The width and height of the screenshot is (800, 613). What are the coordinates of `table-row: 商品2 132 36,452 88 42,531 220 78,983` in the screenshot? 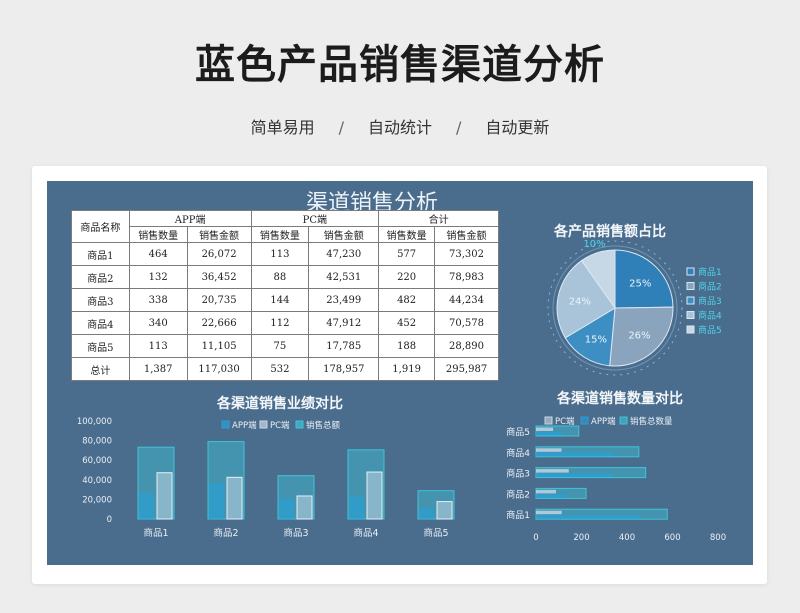 It's located at (285, 277).